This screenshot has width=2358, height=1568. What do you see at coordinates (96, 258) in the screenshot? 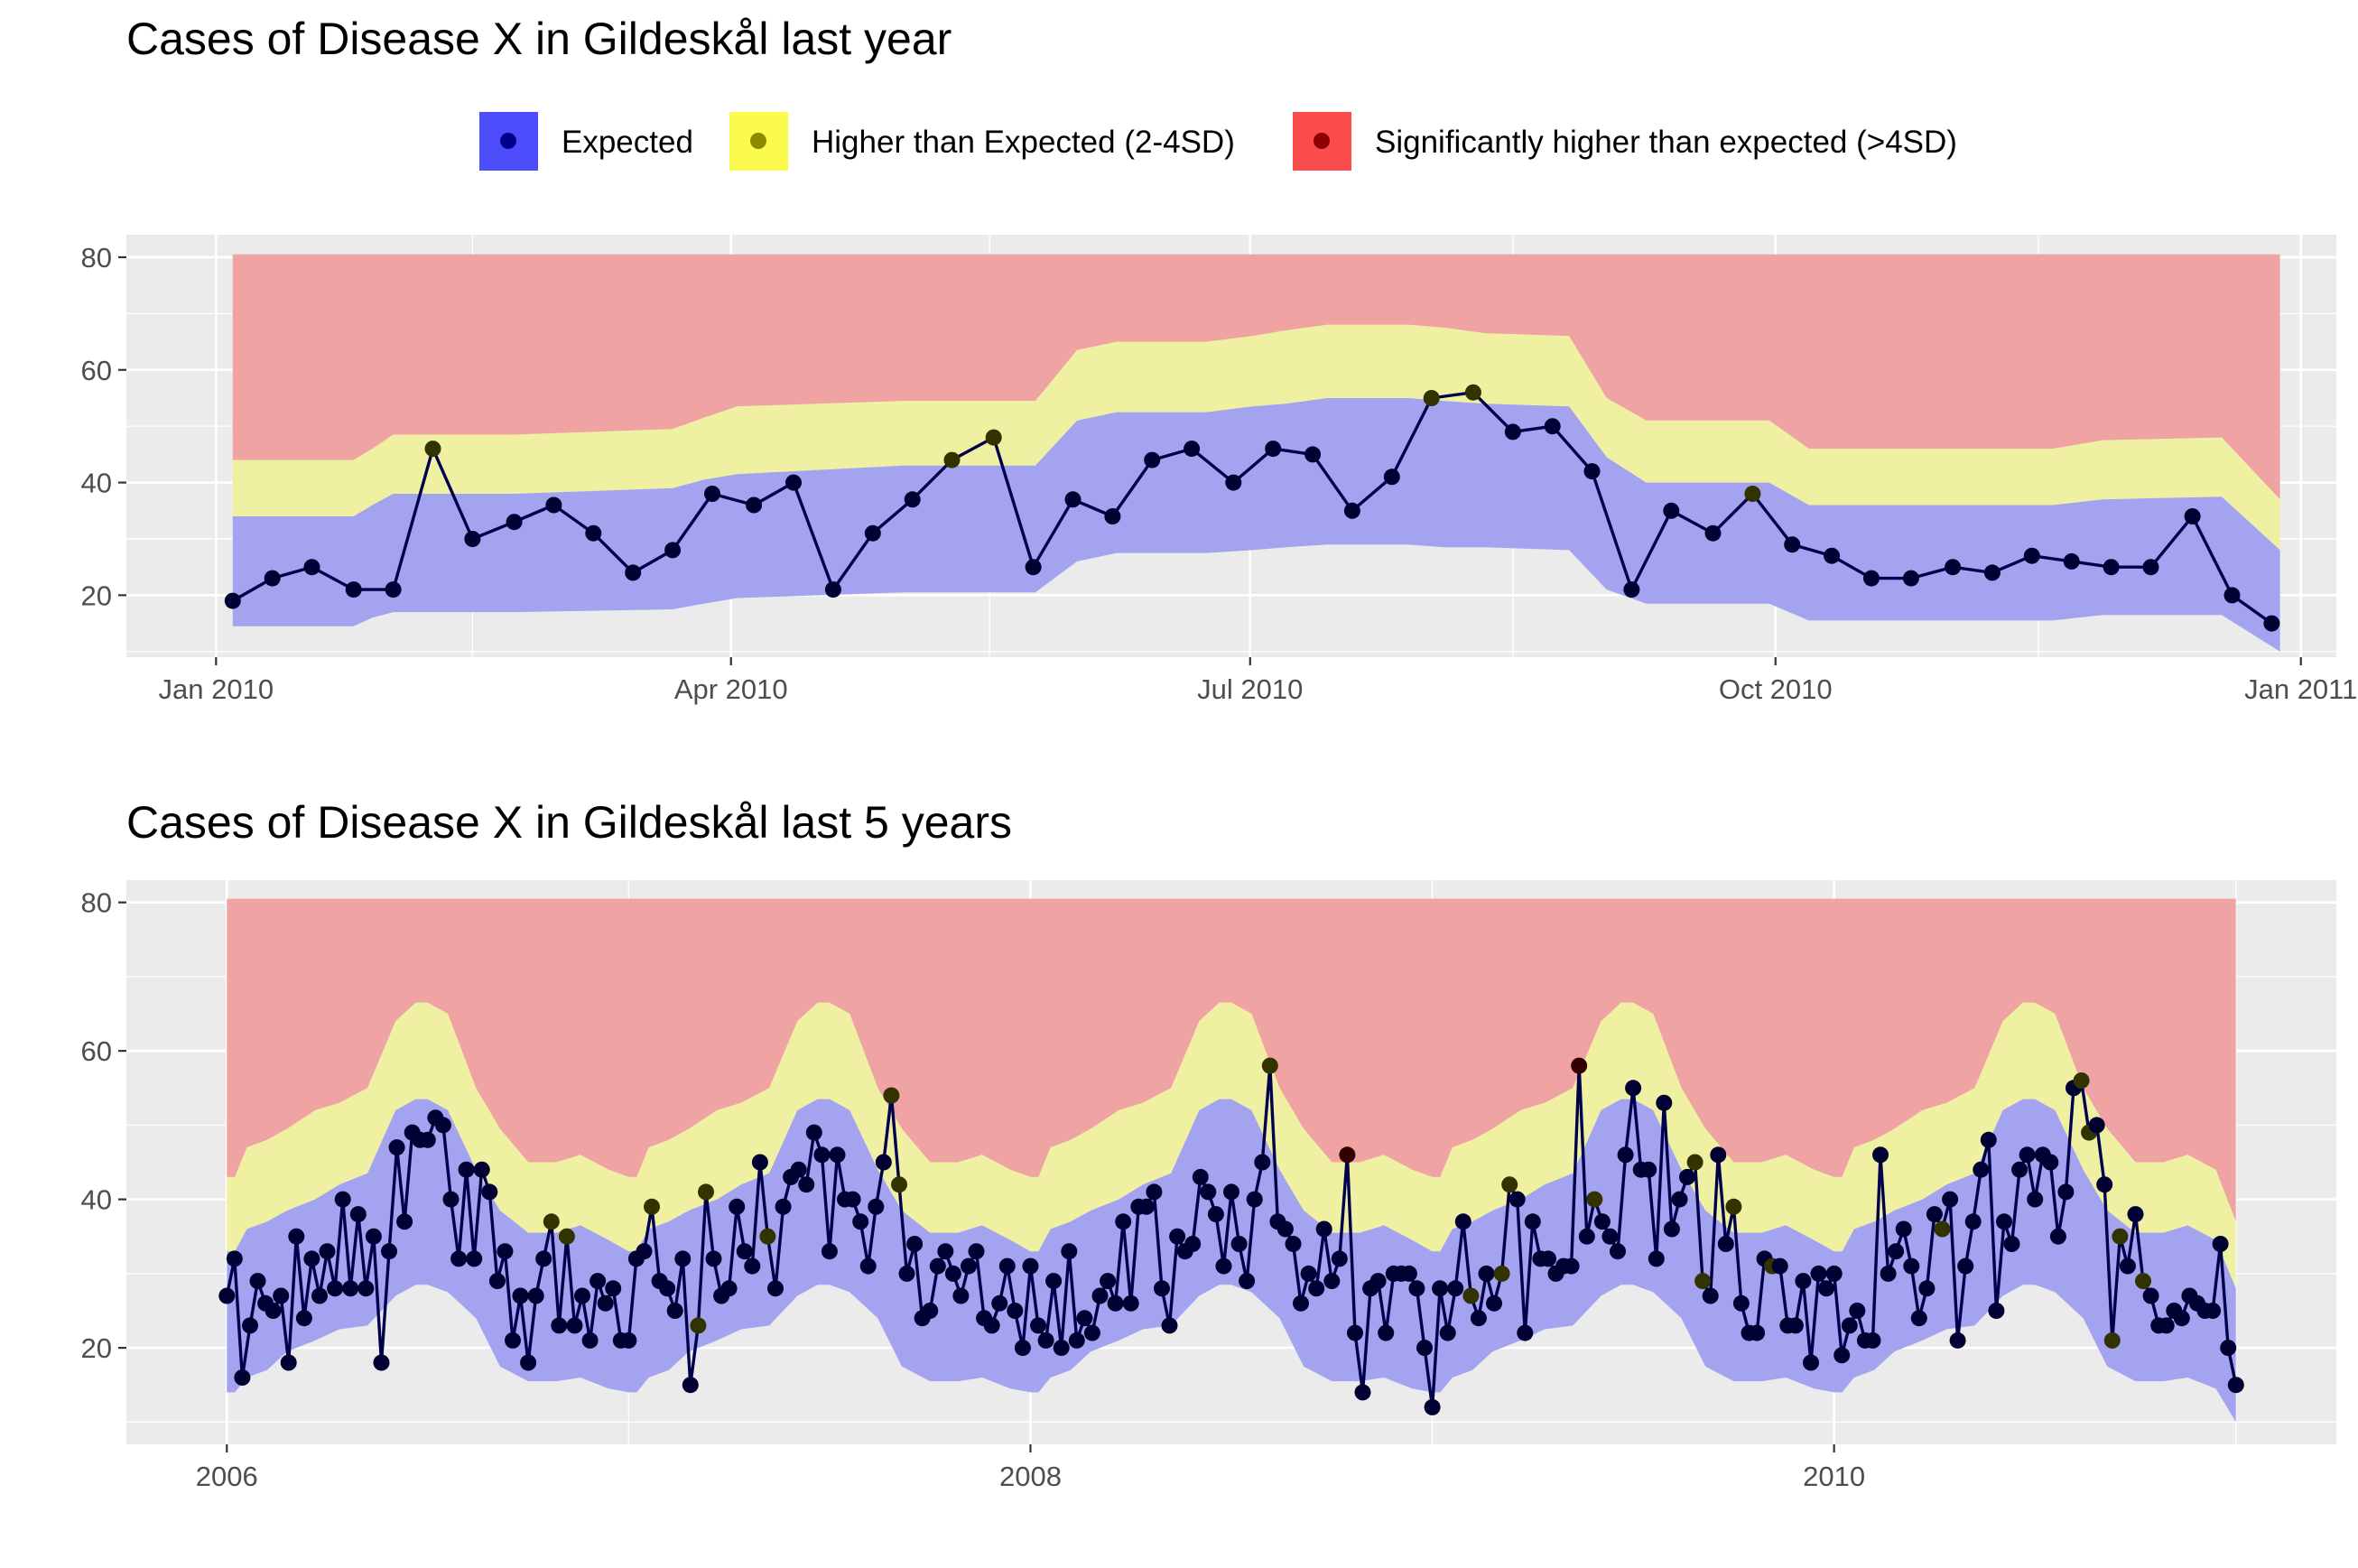
I see `last-year-tick-label-y: 80` at bounding box center [96, 258].